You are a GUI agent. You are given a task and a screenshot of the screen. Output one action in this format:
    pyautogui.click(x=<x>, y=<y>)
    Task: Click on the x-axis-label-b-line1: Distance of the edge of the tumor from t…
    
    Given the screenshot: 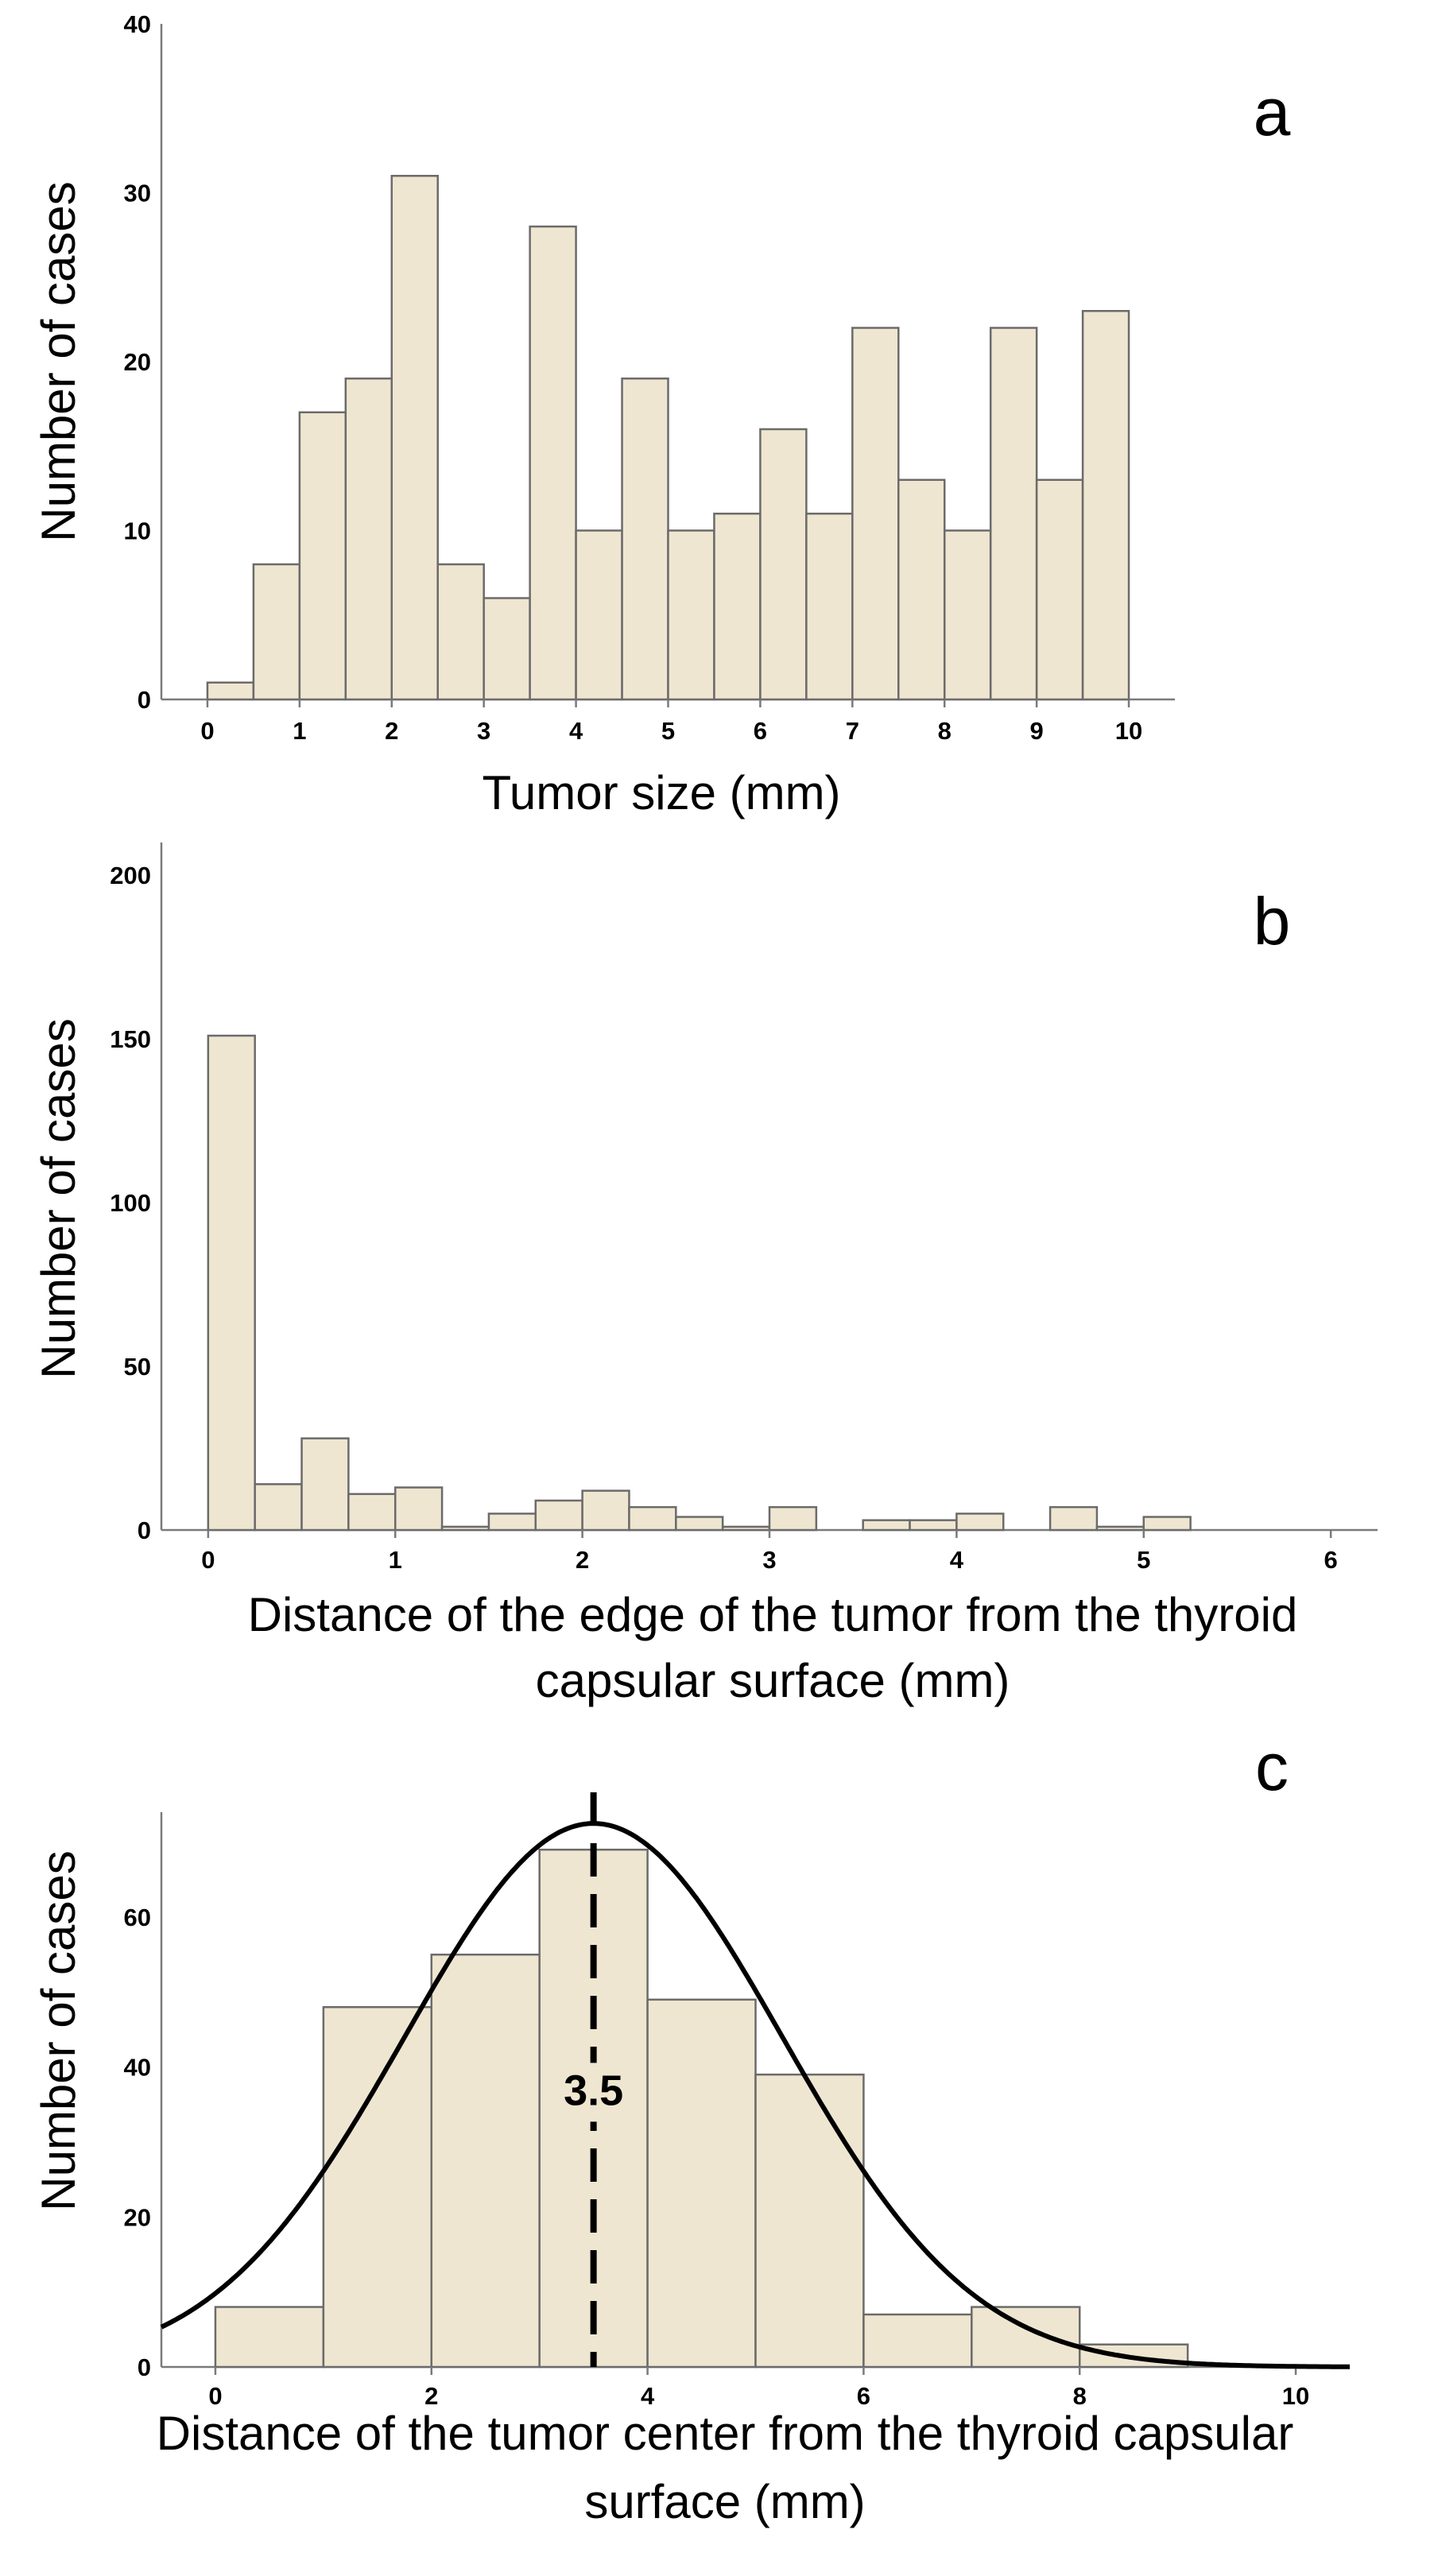 What is the action you would take?
    pyautogui.click(x=773, y=1614)
    